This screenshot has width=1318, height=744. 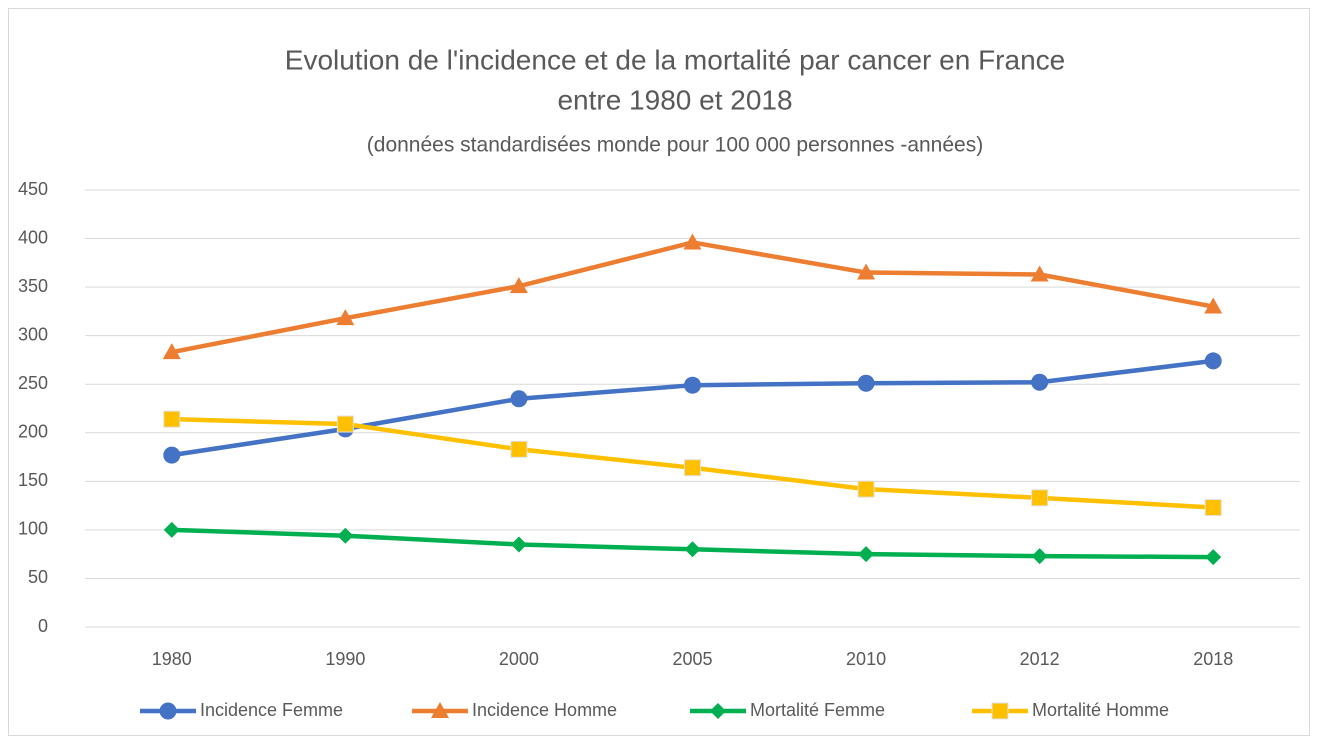 I want to click on y-tick-label: 450, so click(x=33, y=189).